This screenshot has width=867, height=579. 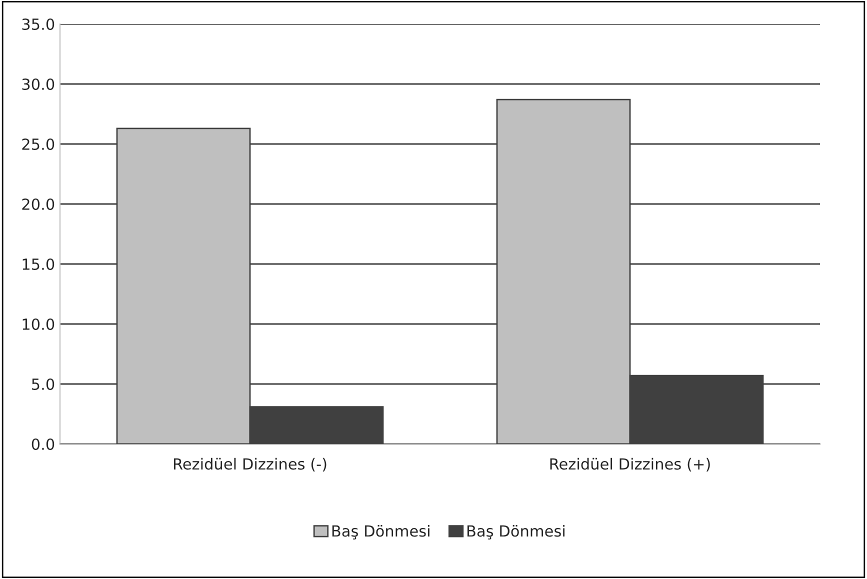 I want to click on x-tick-label: Rezidüel Dizzines (+), so click(x=630, y=465).